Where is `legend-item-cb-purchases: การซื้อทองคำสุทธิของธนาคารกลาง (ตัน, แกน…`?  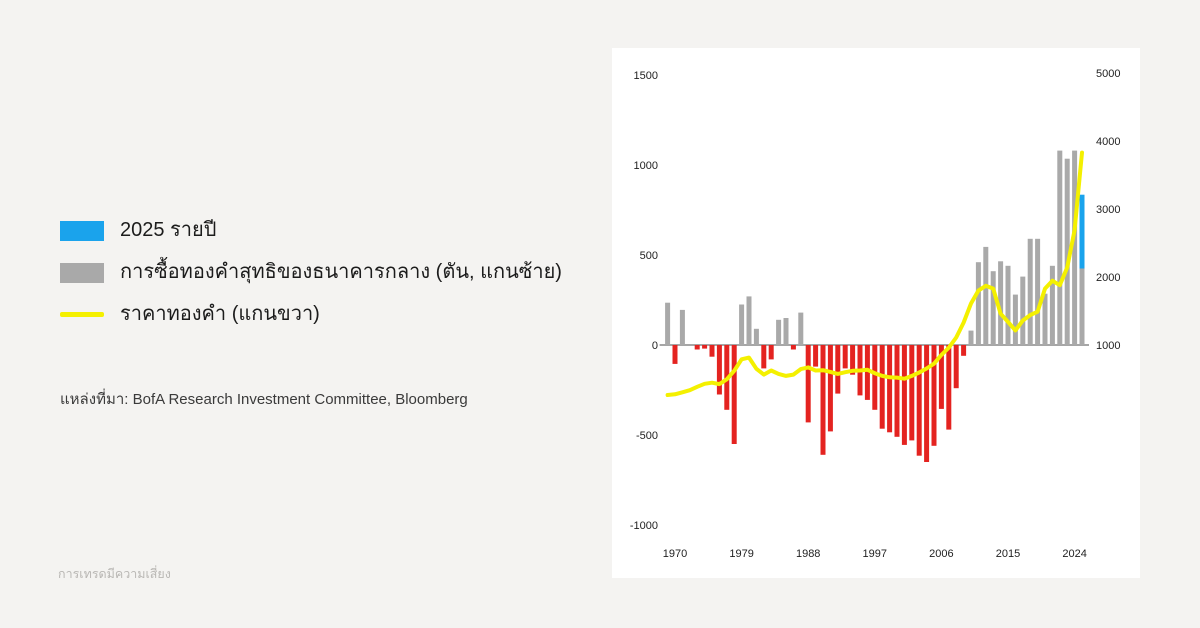
legend-item-cb-purchases: การซื้อทองคำสุทธิของธนาคารกลาง (ตัน, แกน… is located at coordinates (311, 272).